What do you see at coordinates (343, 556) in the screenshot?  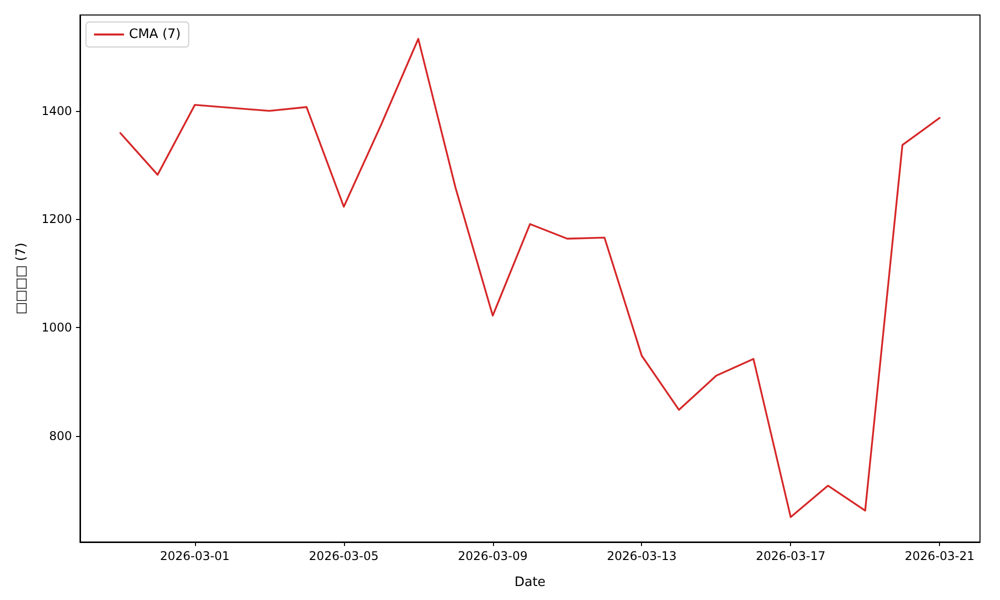 I see `x-tick-label: 2026-03-05` at bounding box center [343, 556].